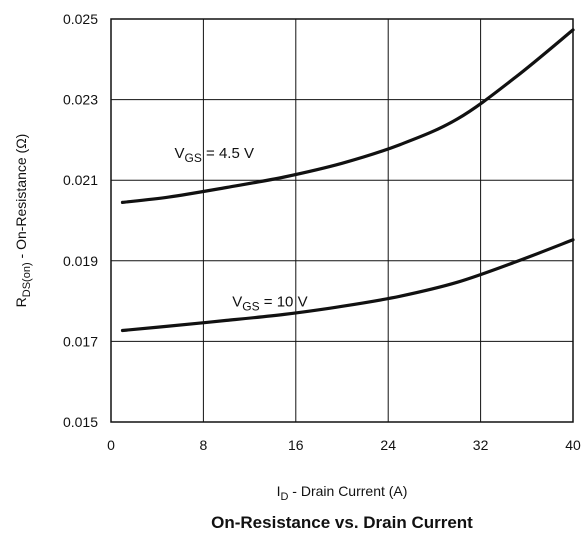 This screenshot has height=535, width=585. What do you see at coordinates (342, 522) in the screenshot?
I see `chart-title: On-Resistance vs. Drain Current` at bounding box center [342, 522].